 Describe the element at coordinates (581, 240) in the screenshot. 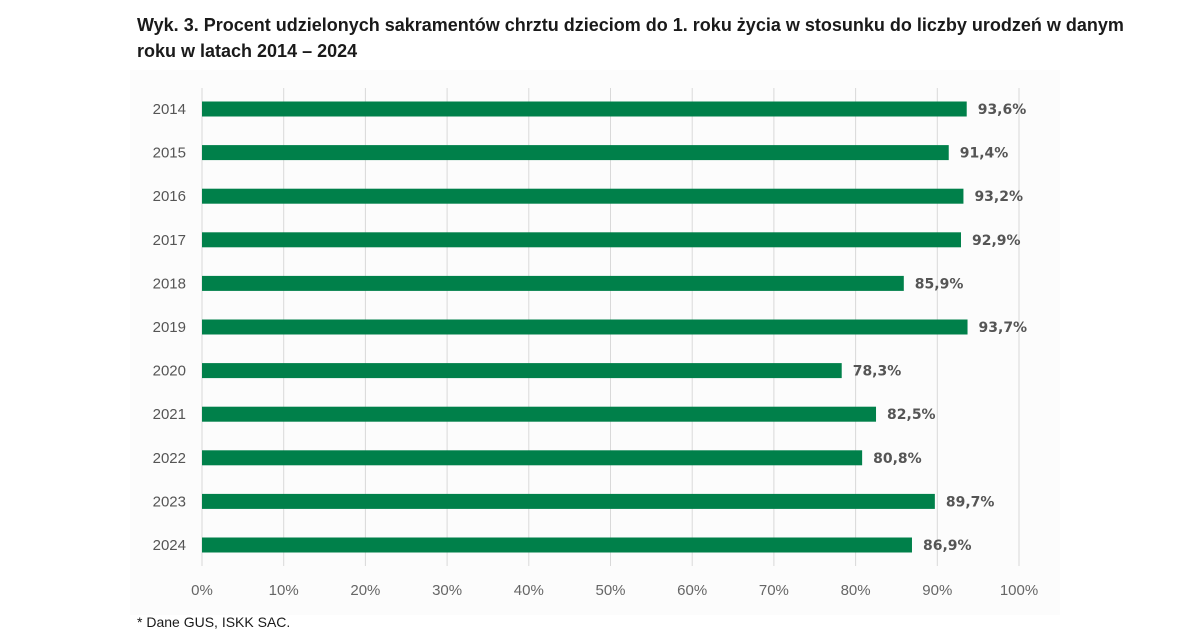

I see `bar-2017` at that location.